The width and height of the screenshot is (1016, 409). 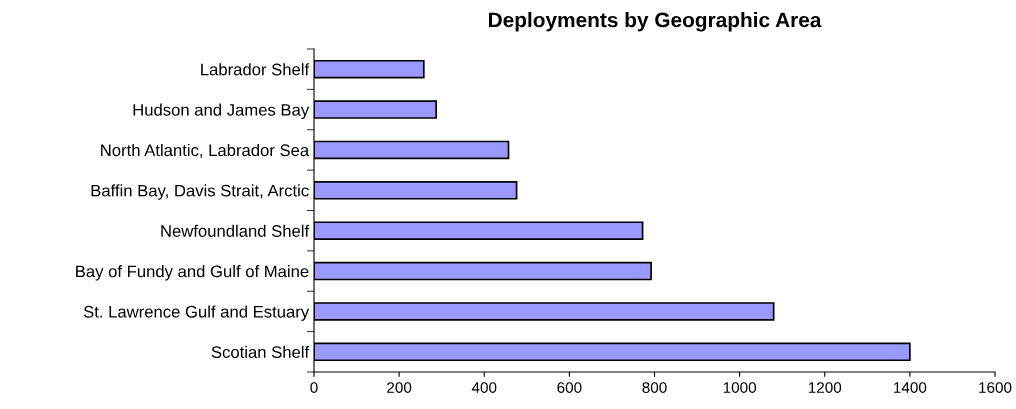 I want to click on x-tick-label: 200, so click(x=399, y=387).